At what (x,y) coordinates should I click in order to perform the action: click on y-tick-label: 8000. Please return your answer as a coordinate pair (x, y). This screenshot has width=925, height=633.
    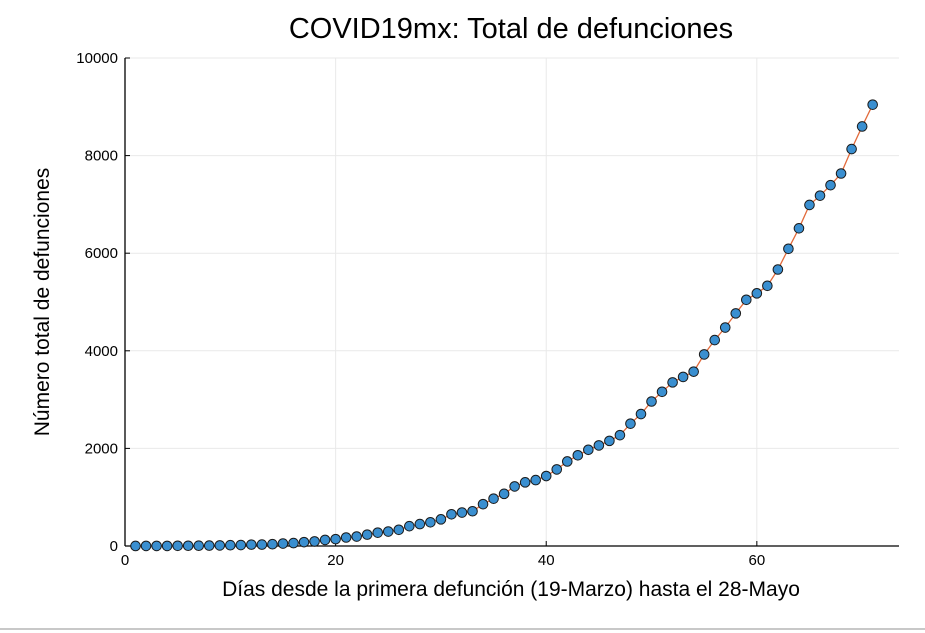
    Looking at the image, I should click on (101, 156).